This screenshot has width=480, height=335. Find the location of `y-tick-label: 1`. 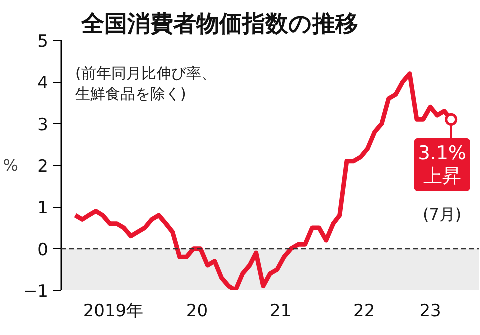

y-tick-label: 1 is located at coordinates (43, 208).